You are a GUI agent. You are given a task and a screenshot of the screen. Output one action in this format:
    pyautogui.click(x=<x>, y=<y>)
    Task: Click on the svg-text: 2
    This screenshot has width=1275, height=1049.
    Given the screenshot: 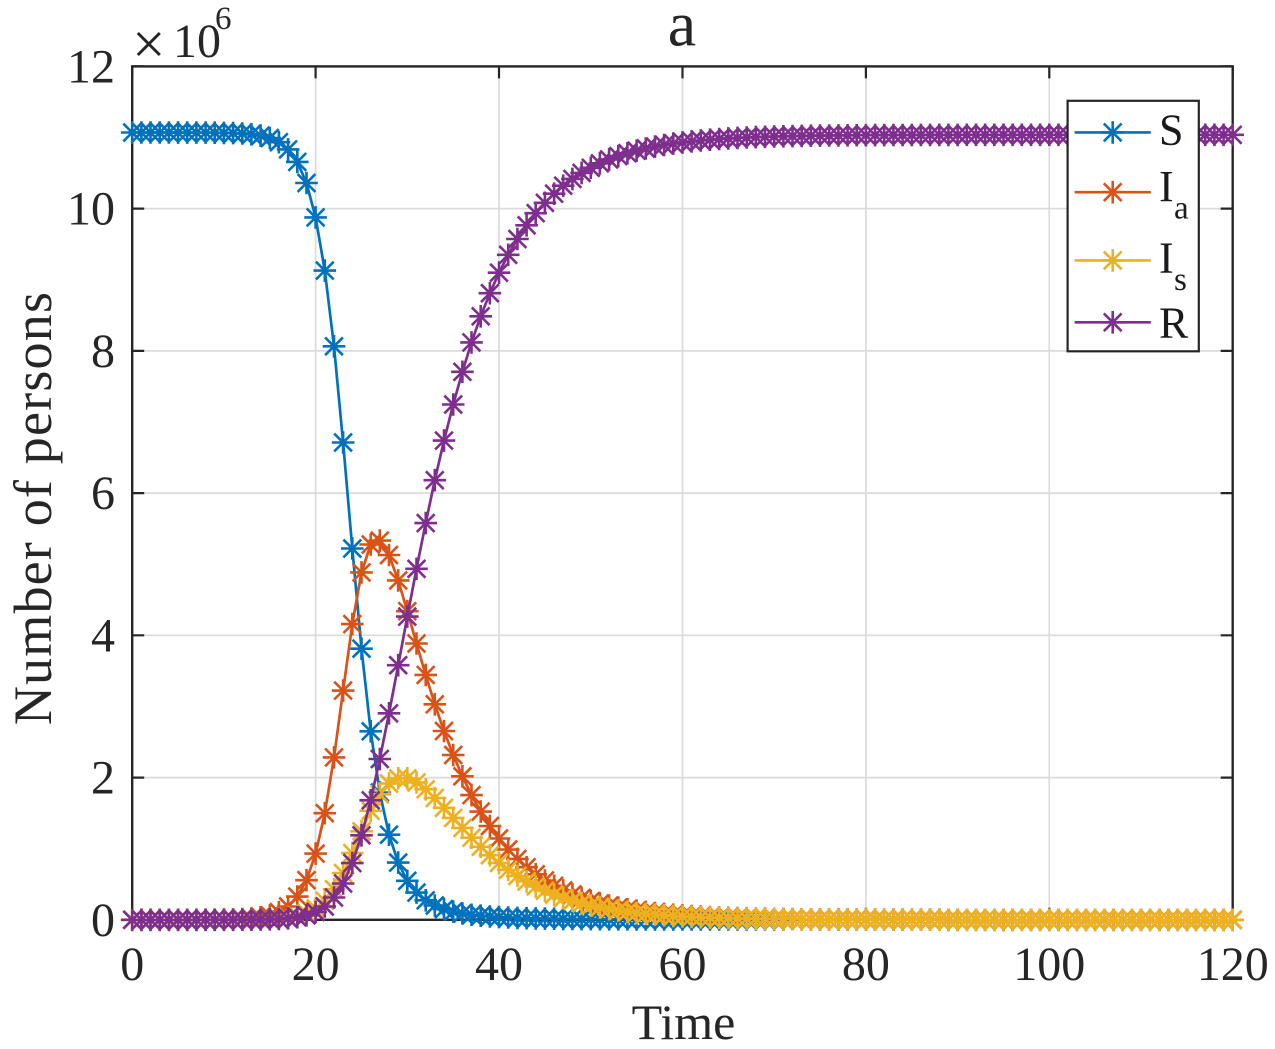 What is the action you would take?
    pyautogui.click(x=103, y=778)
    